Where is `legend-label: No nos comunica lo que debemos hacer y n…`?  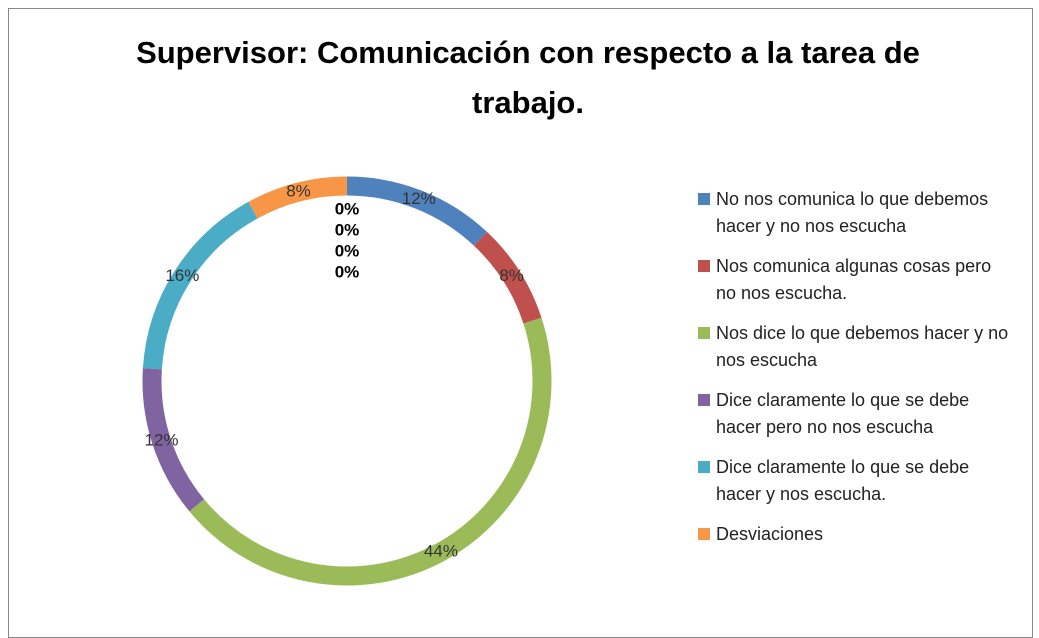 legend-label: No nos comunica lo que debemos hacer y n… is located at coordinates (852, 212).